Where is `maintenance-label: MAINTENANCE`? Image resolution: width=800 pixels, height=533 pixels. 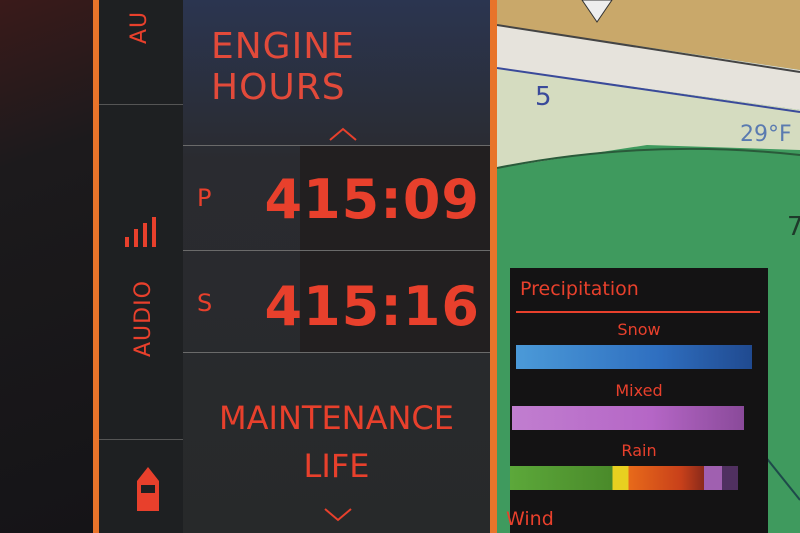
maintenance-label: MAINTENANCE is located at coordinates (336, 418).